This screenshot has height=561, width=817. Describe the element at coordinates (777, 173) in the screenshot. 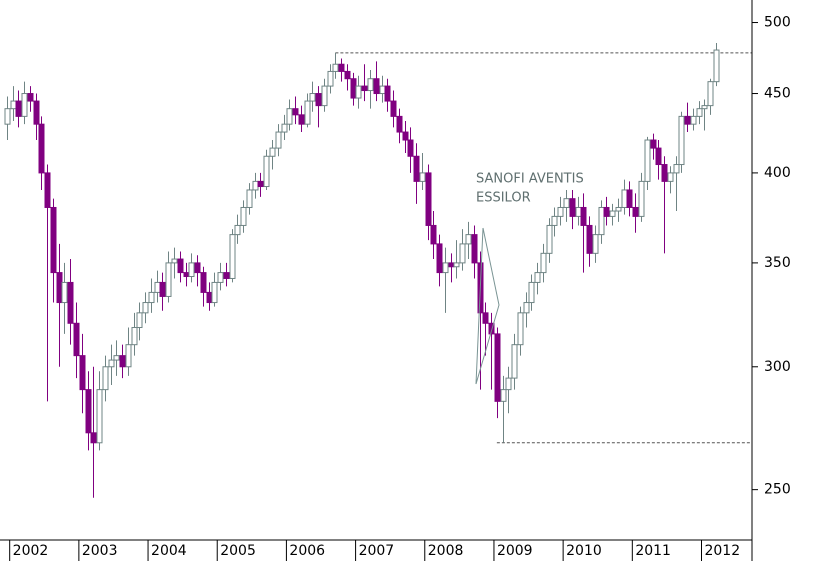

I see `y-tick-label: 400` at that location.